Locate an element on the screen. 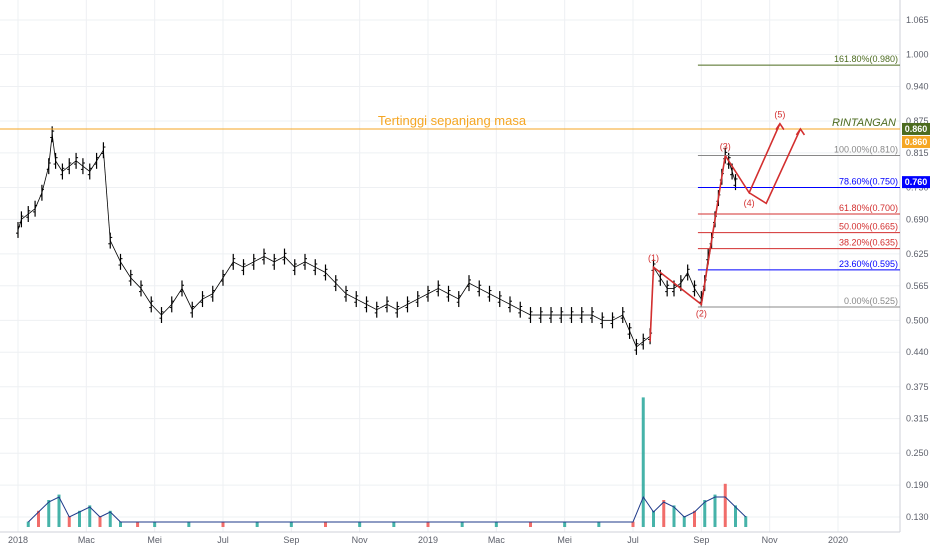 The width and height of the screenshot is (932, 555). y-tick-label: 1.065 is located at coordinates (917, 20).